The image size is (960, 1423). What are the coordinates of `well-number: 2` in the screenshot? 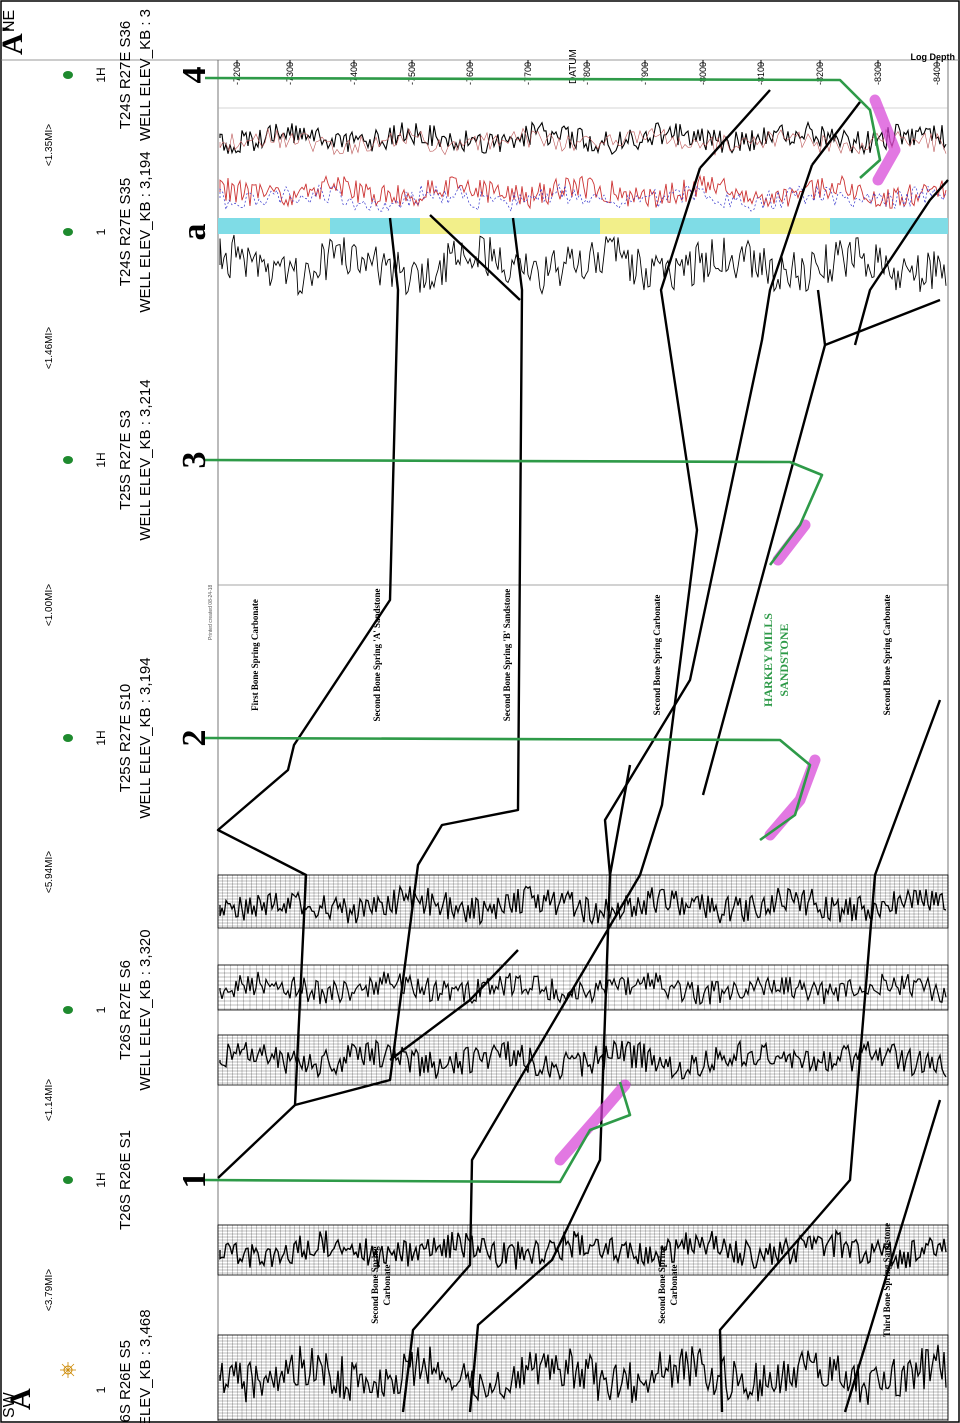 It's located at (194, 738).